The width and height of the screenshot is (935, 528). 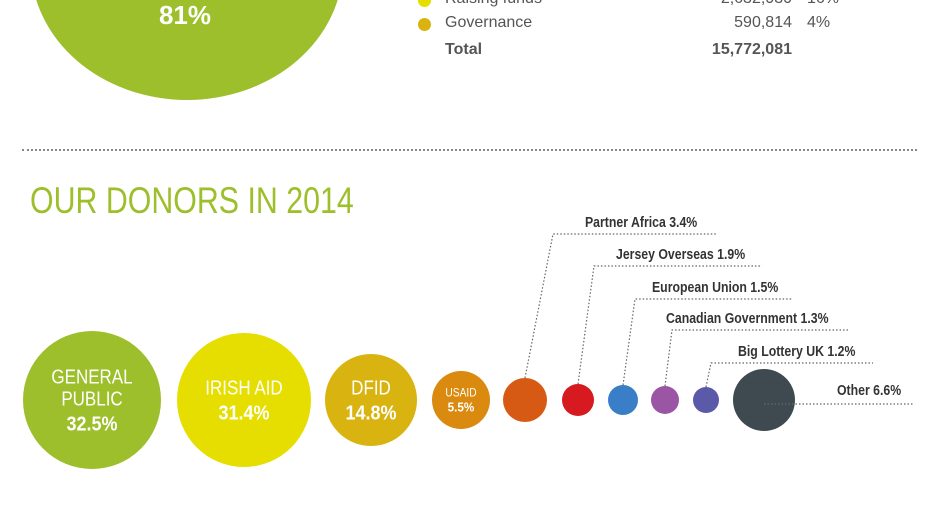 What do you see at coordinates (493, 4) in the screenshot?
I see `expenditure-label: Raising funds` at bounding box center [493, 4].